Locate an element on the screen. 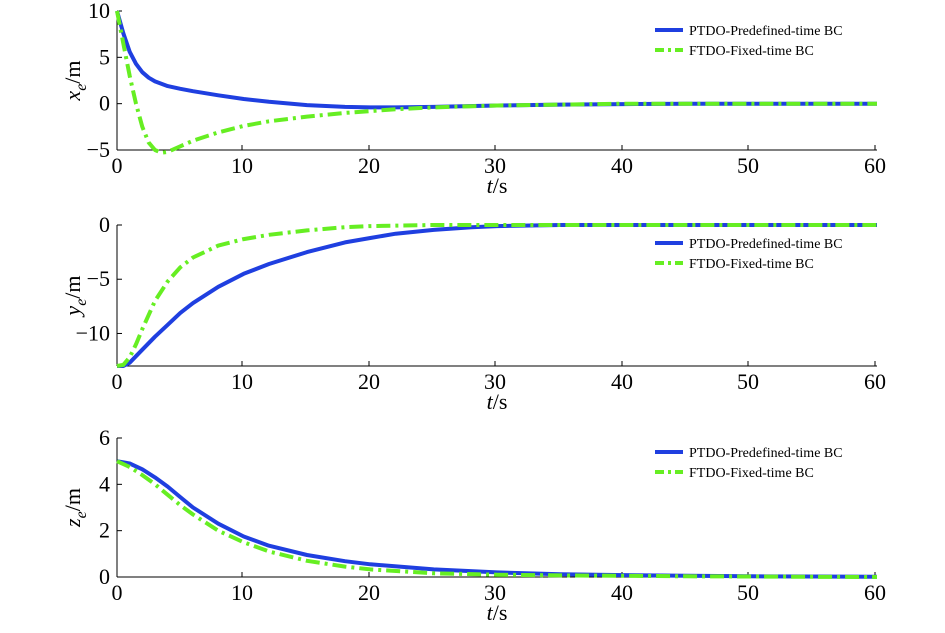  y-axis-label-var: x is located at coordinates (72, 96).